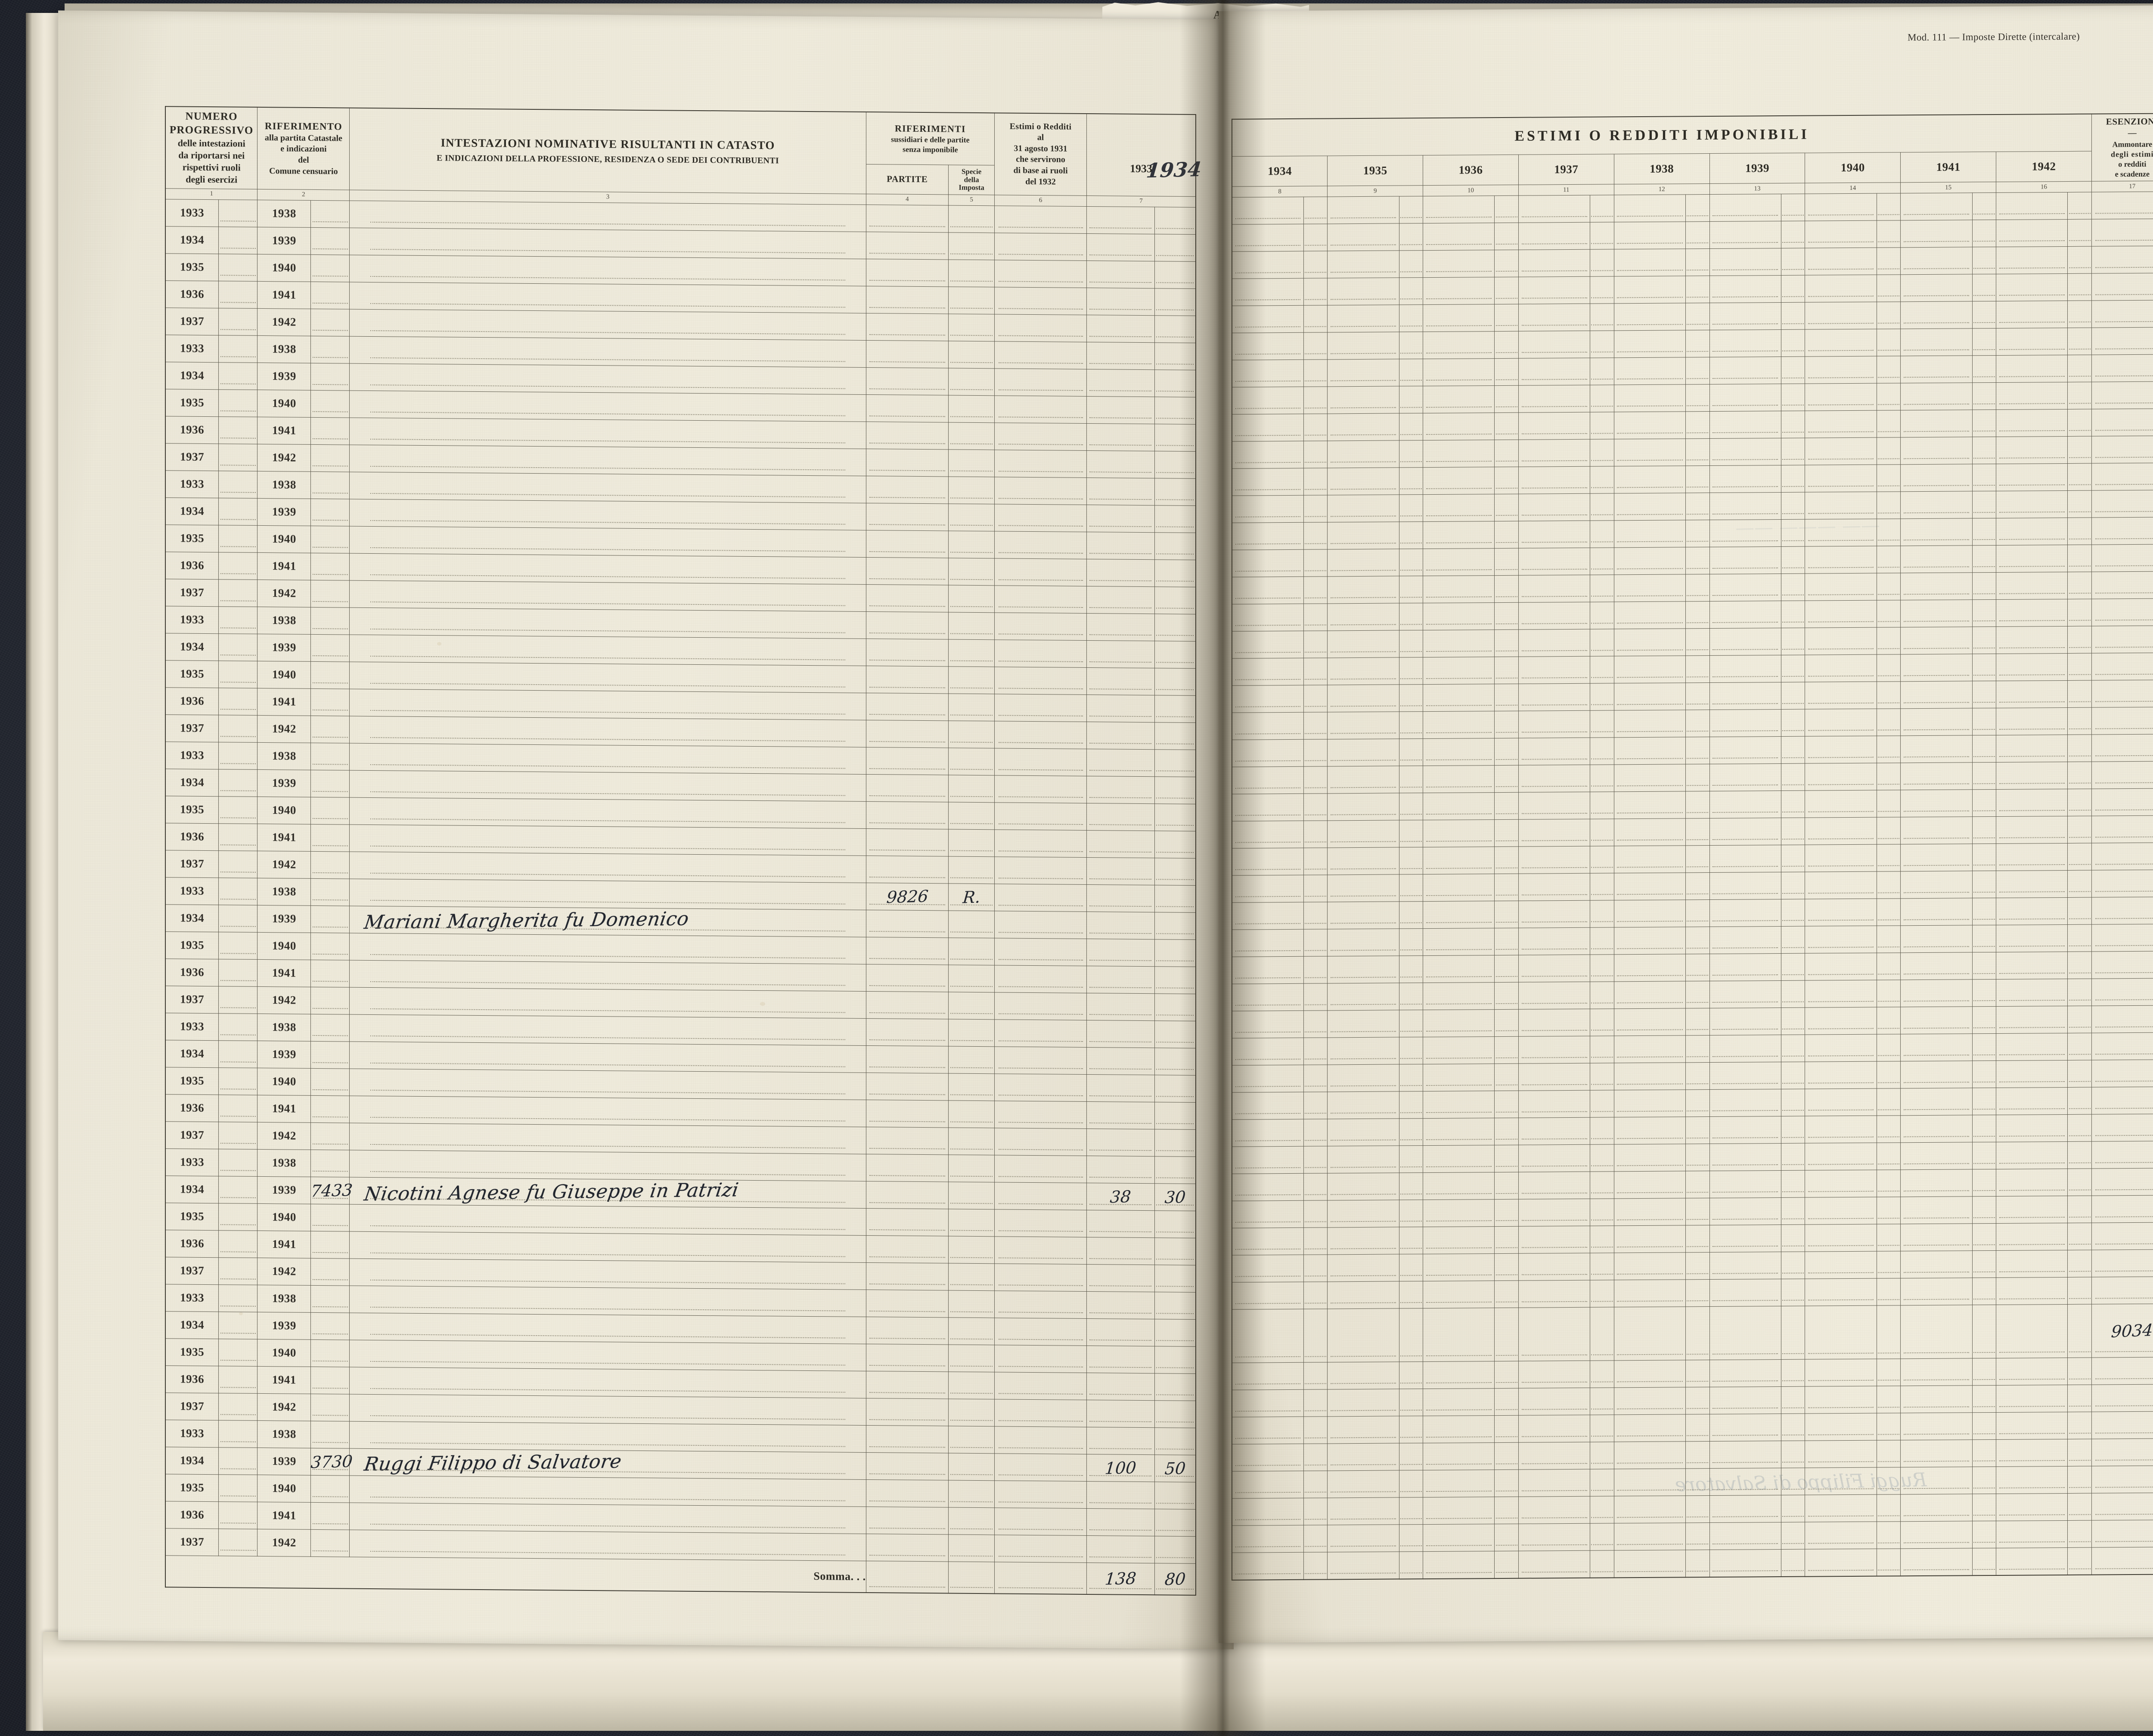  Describe the element at coordinates (1554, 887) in the screenshot. I see `imponibile-lire-1937` at that location.